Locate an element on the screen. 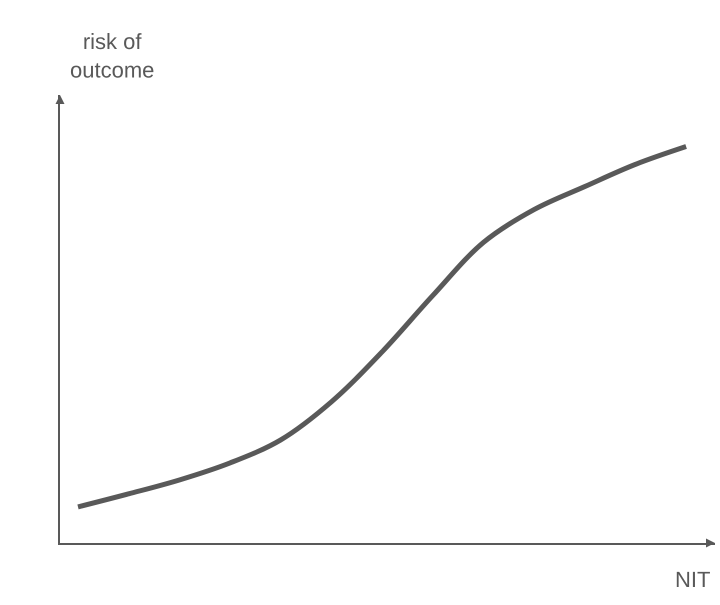 This screenshot has width=720, height=605. y-axis-title: risk of outcome is located at coordinates (112, 56).